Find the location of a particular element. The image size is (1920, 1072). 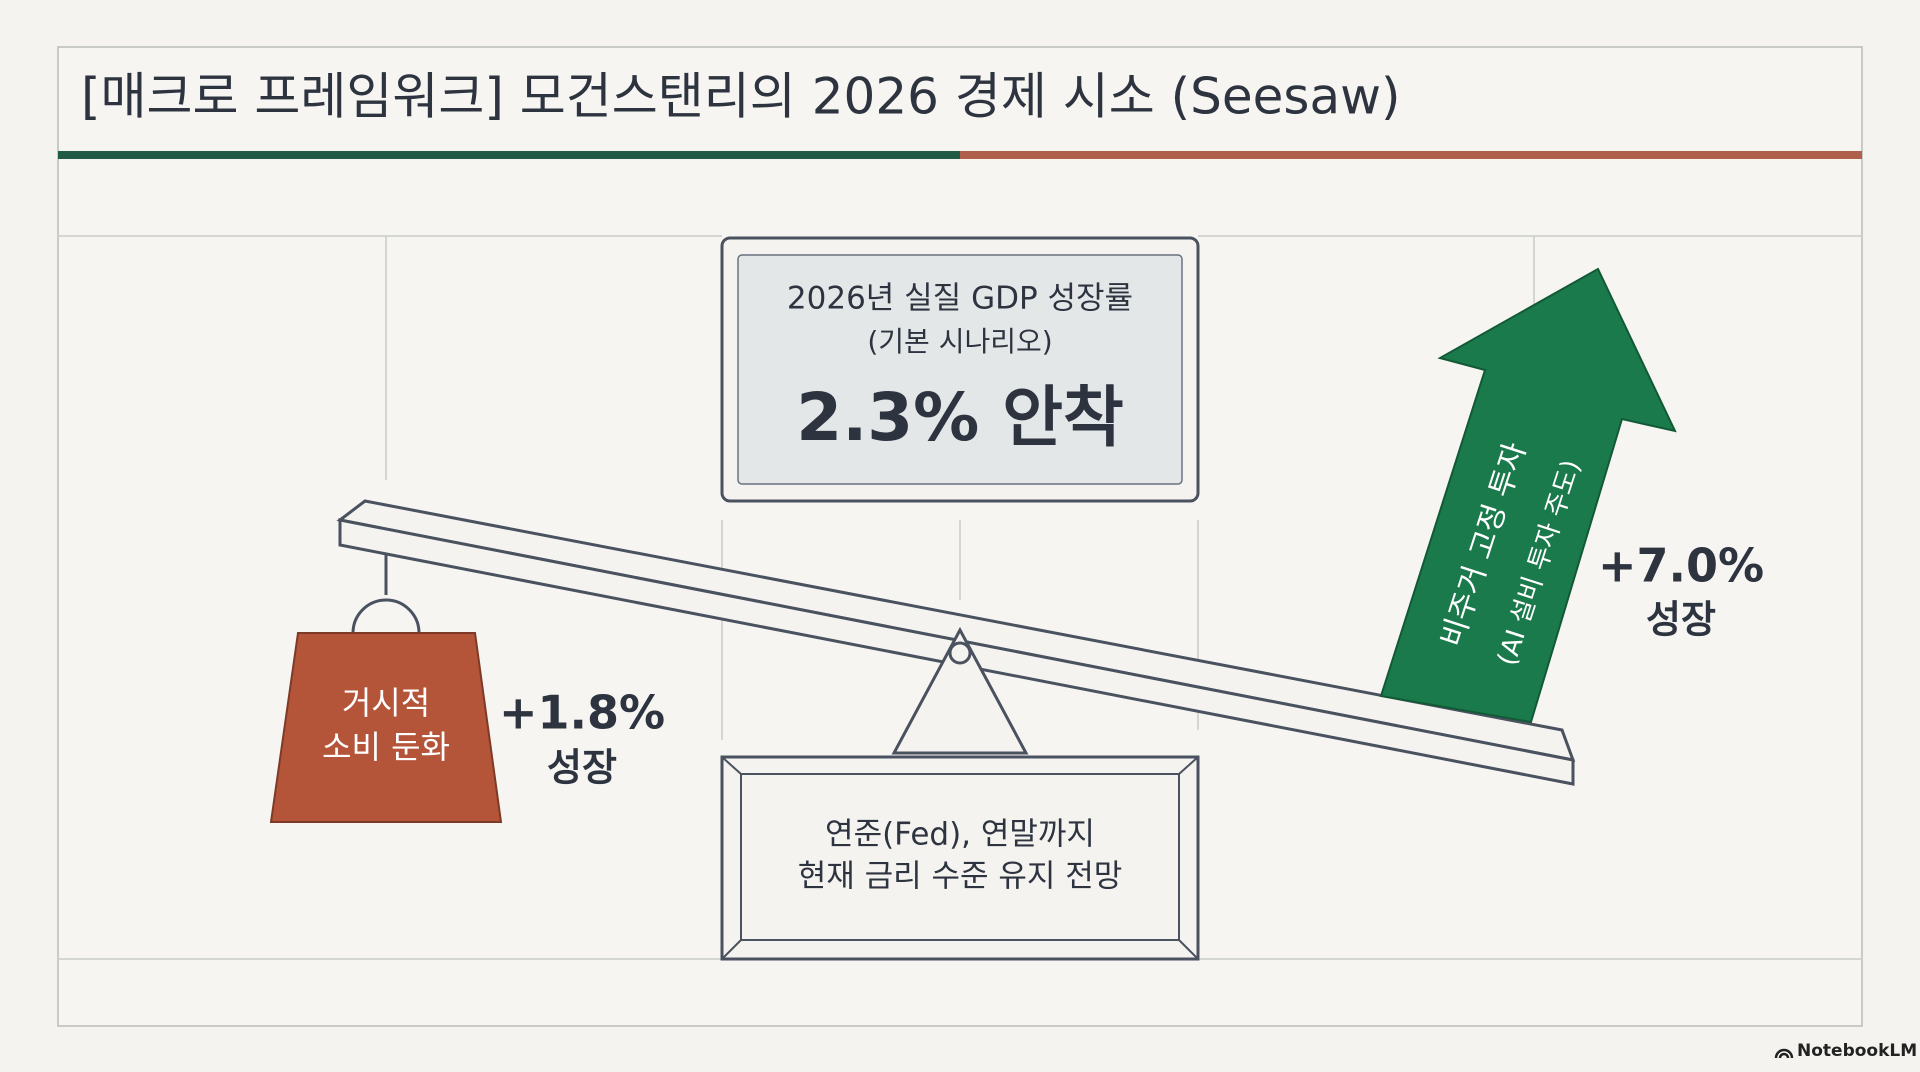

center-line2: (기본 시나리오) is located at coordinates (959, 341).